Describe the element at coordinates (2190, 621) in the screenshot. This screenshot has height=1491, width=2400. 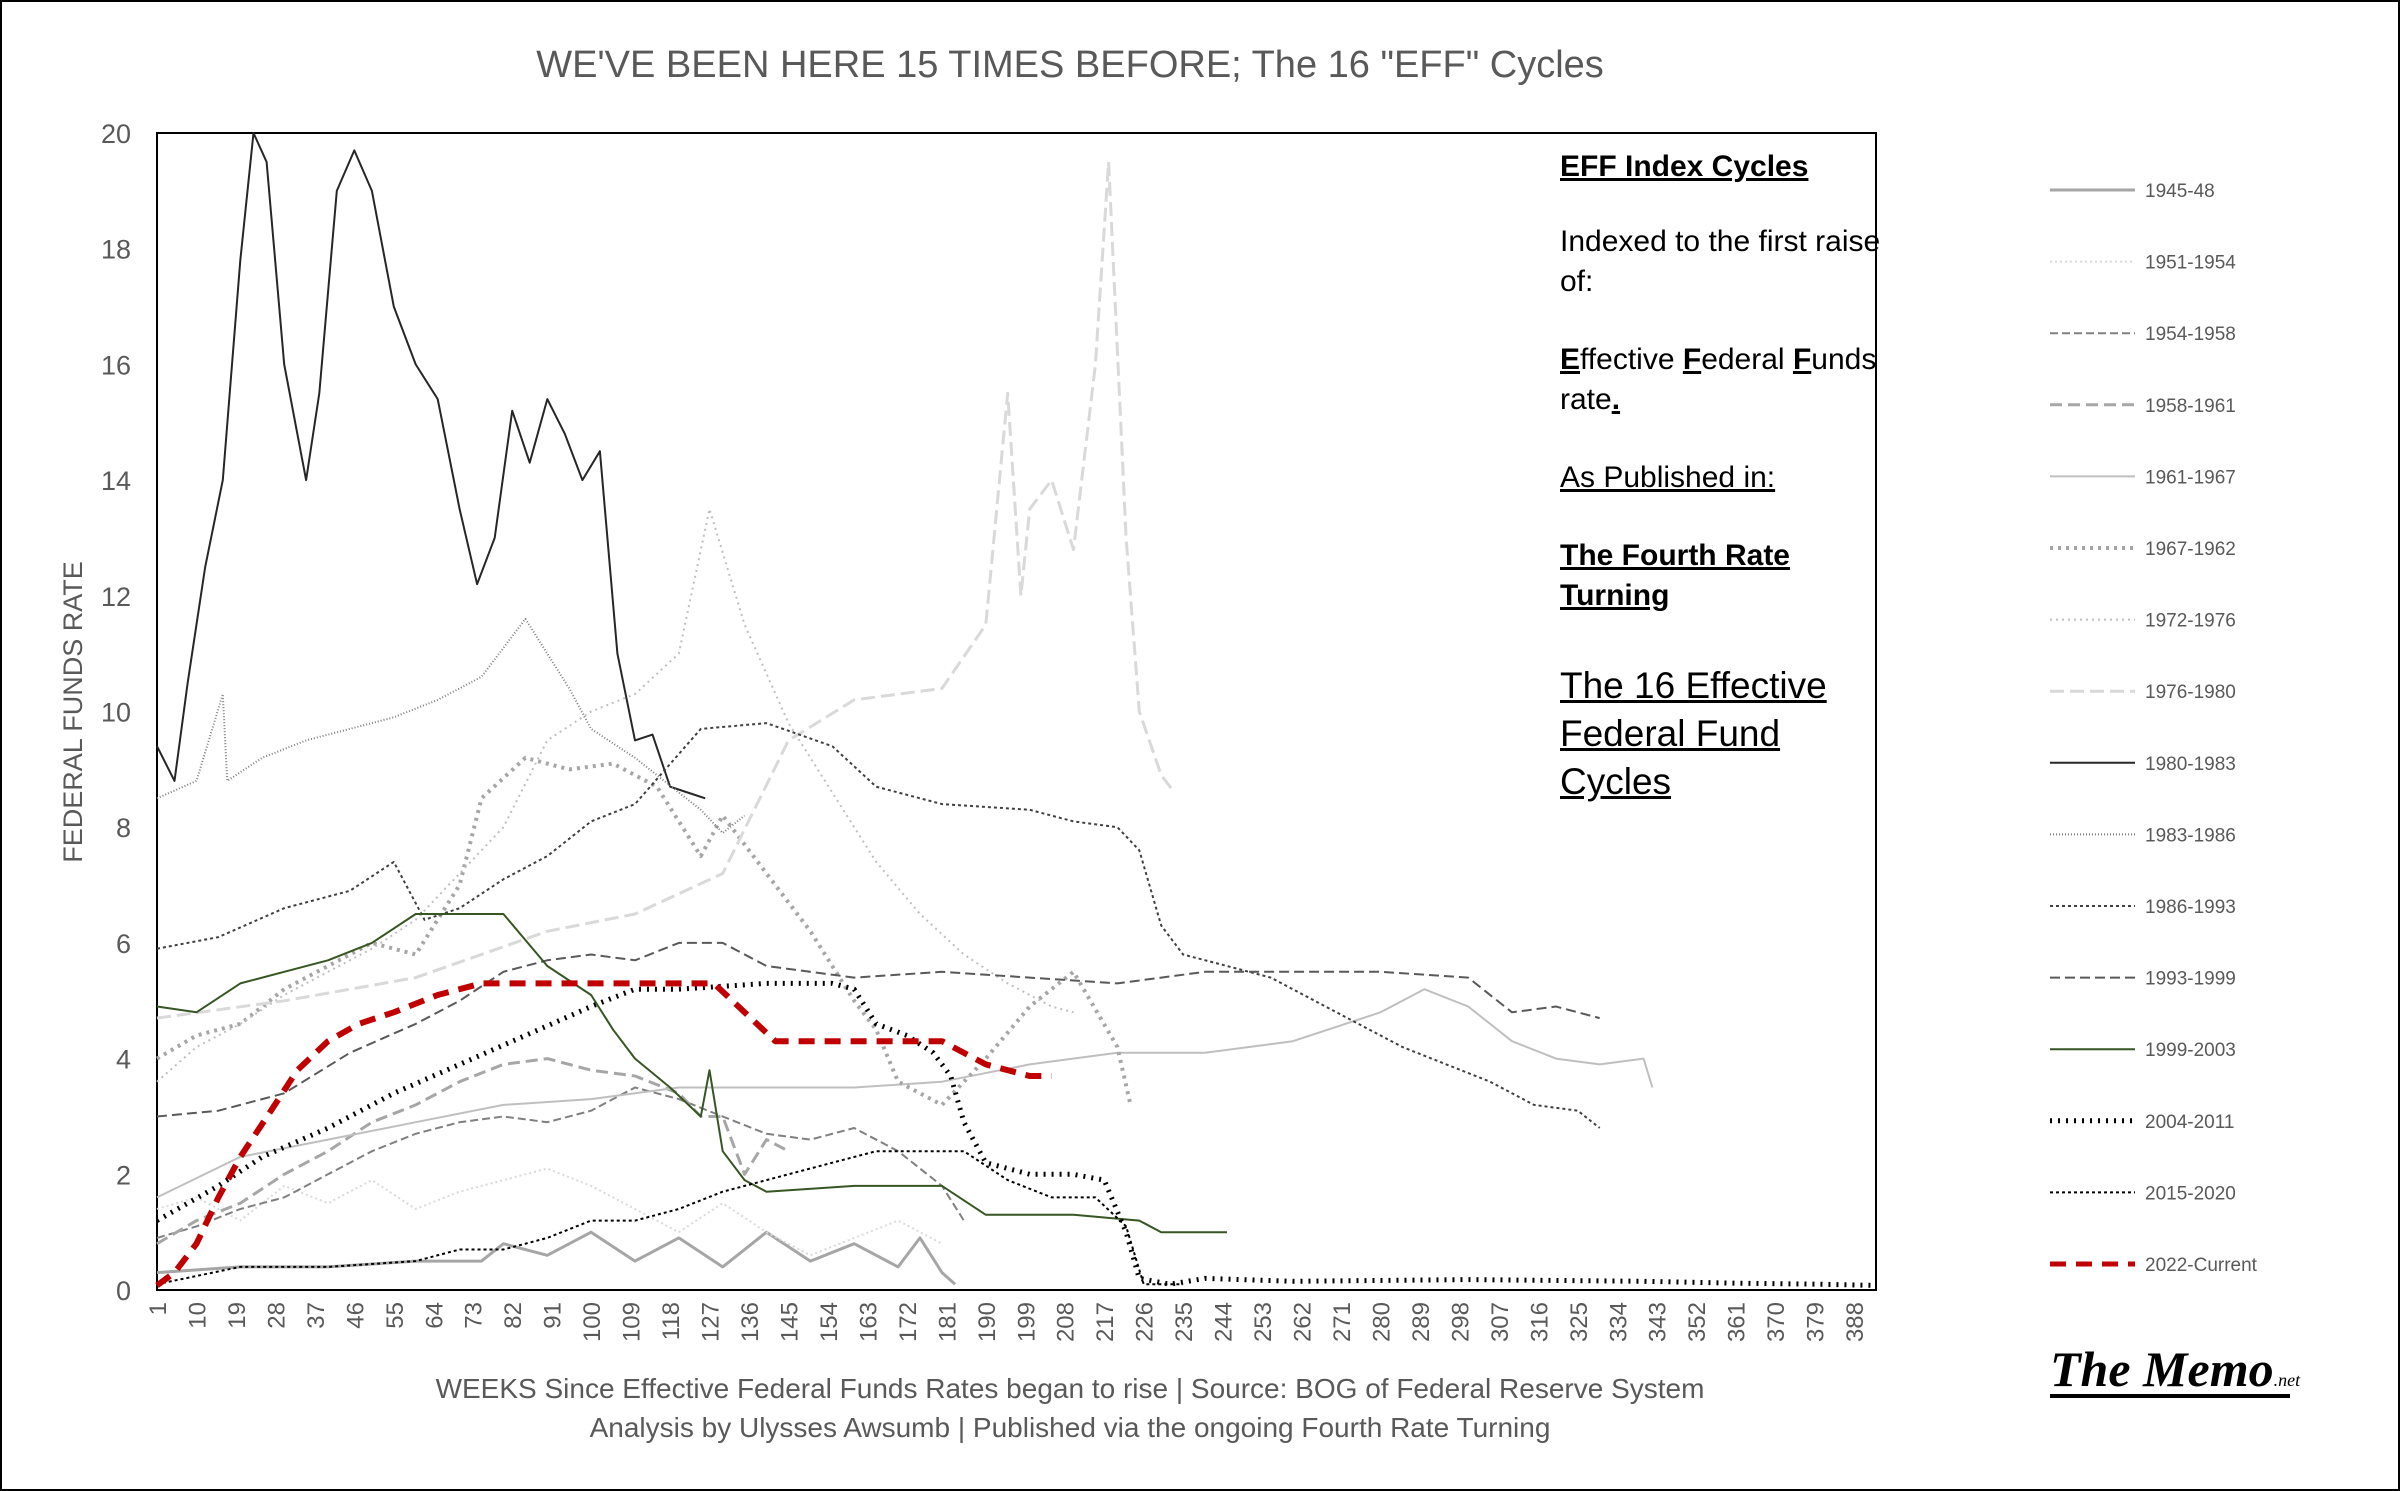
I see `legend-label-1972-1976: 1972-1976` at that location.